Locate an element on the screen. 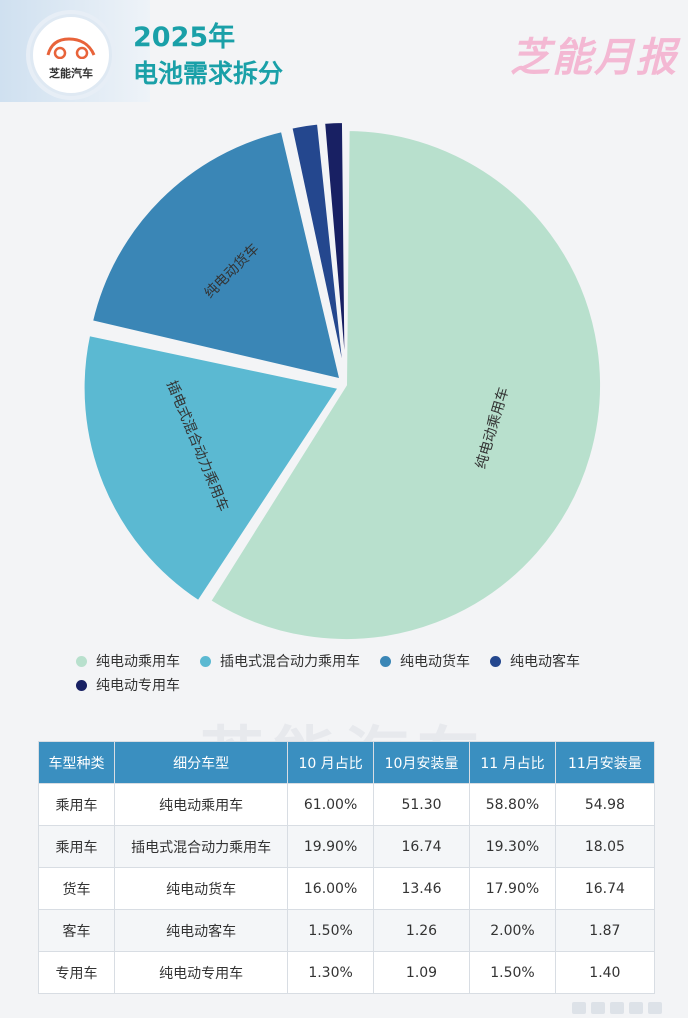 Image resolution: width=688 pixels, height=1018 pixels. table-cell: 54.98 is located at coordinates (605, 804).